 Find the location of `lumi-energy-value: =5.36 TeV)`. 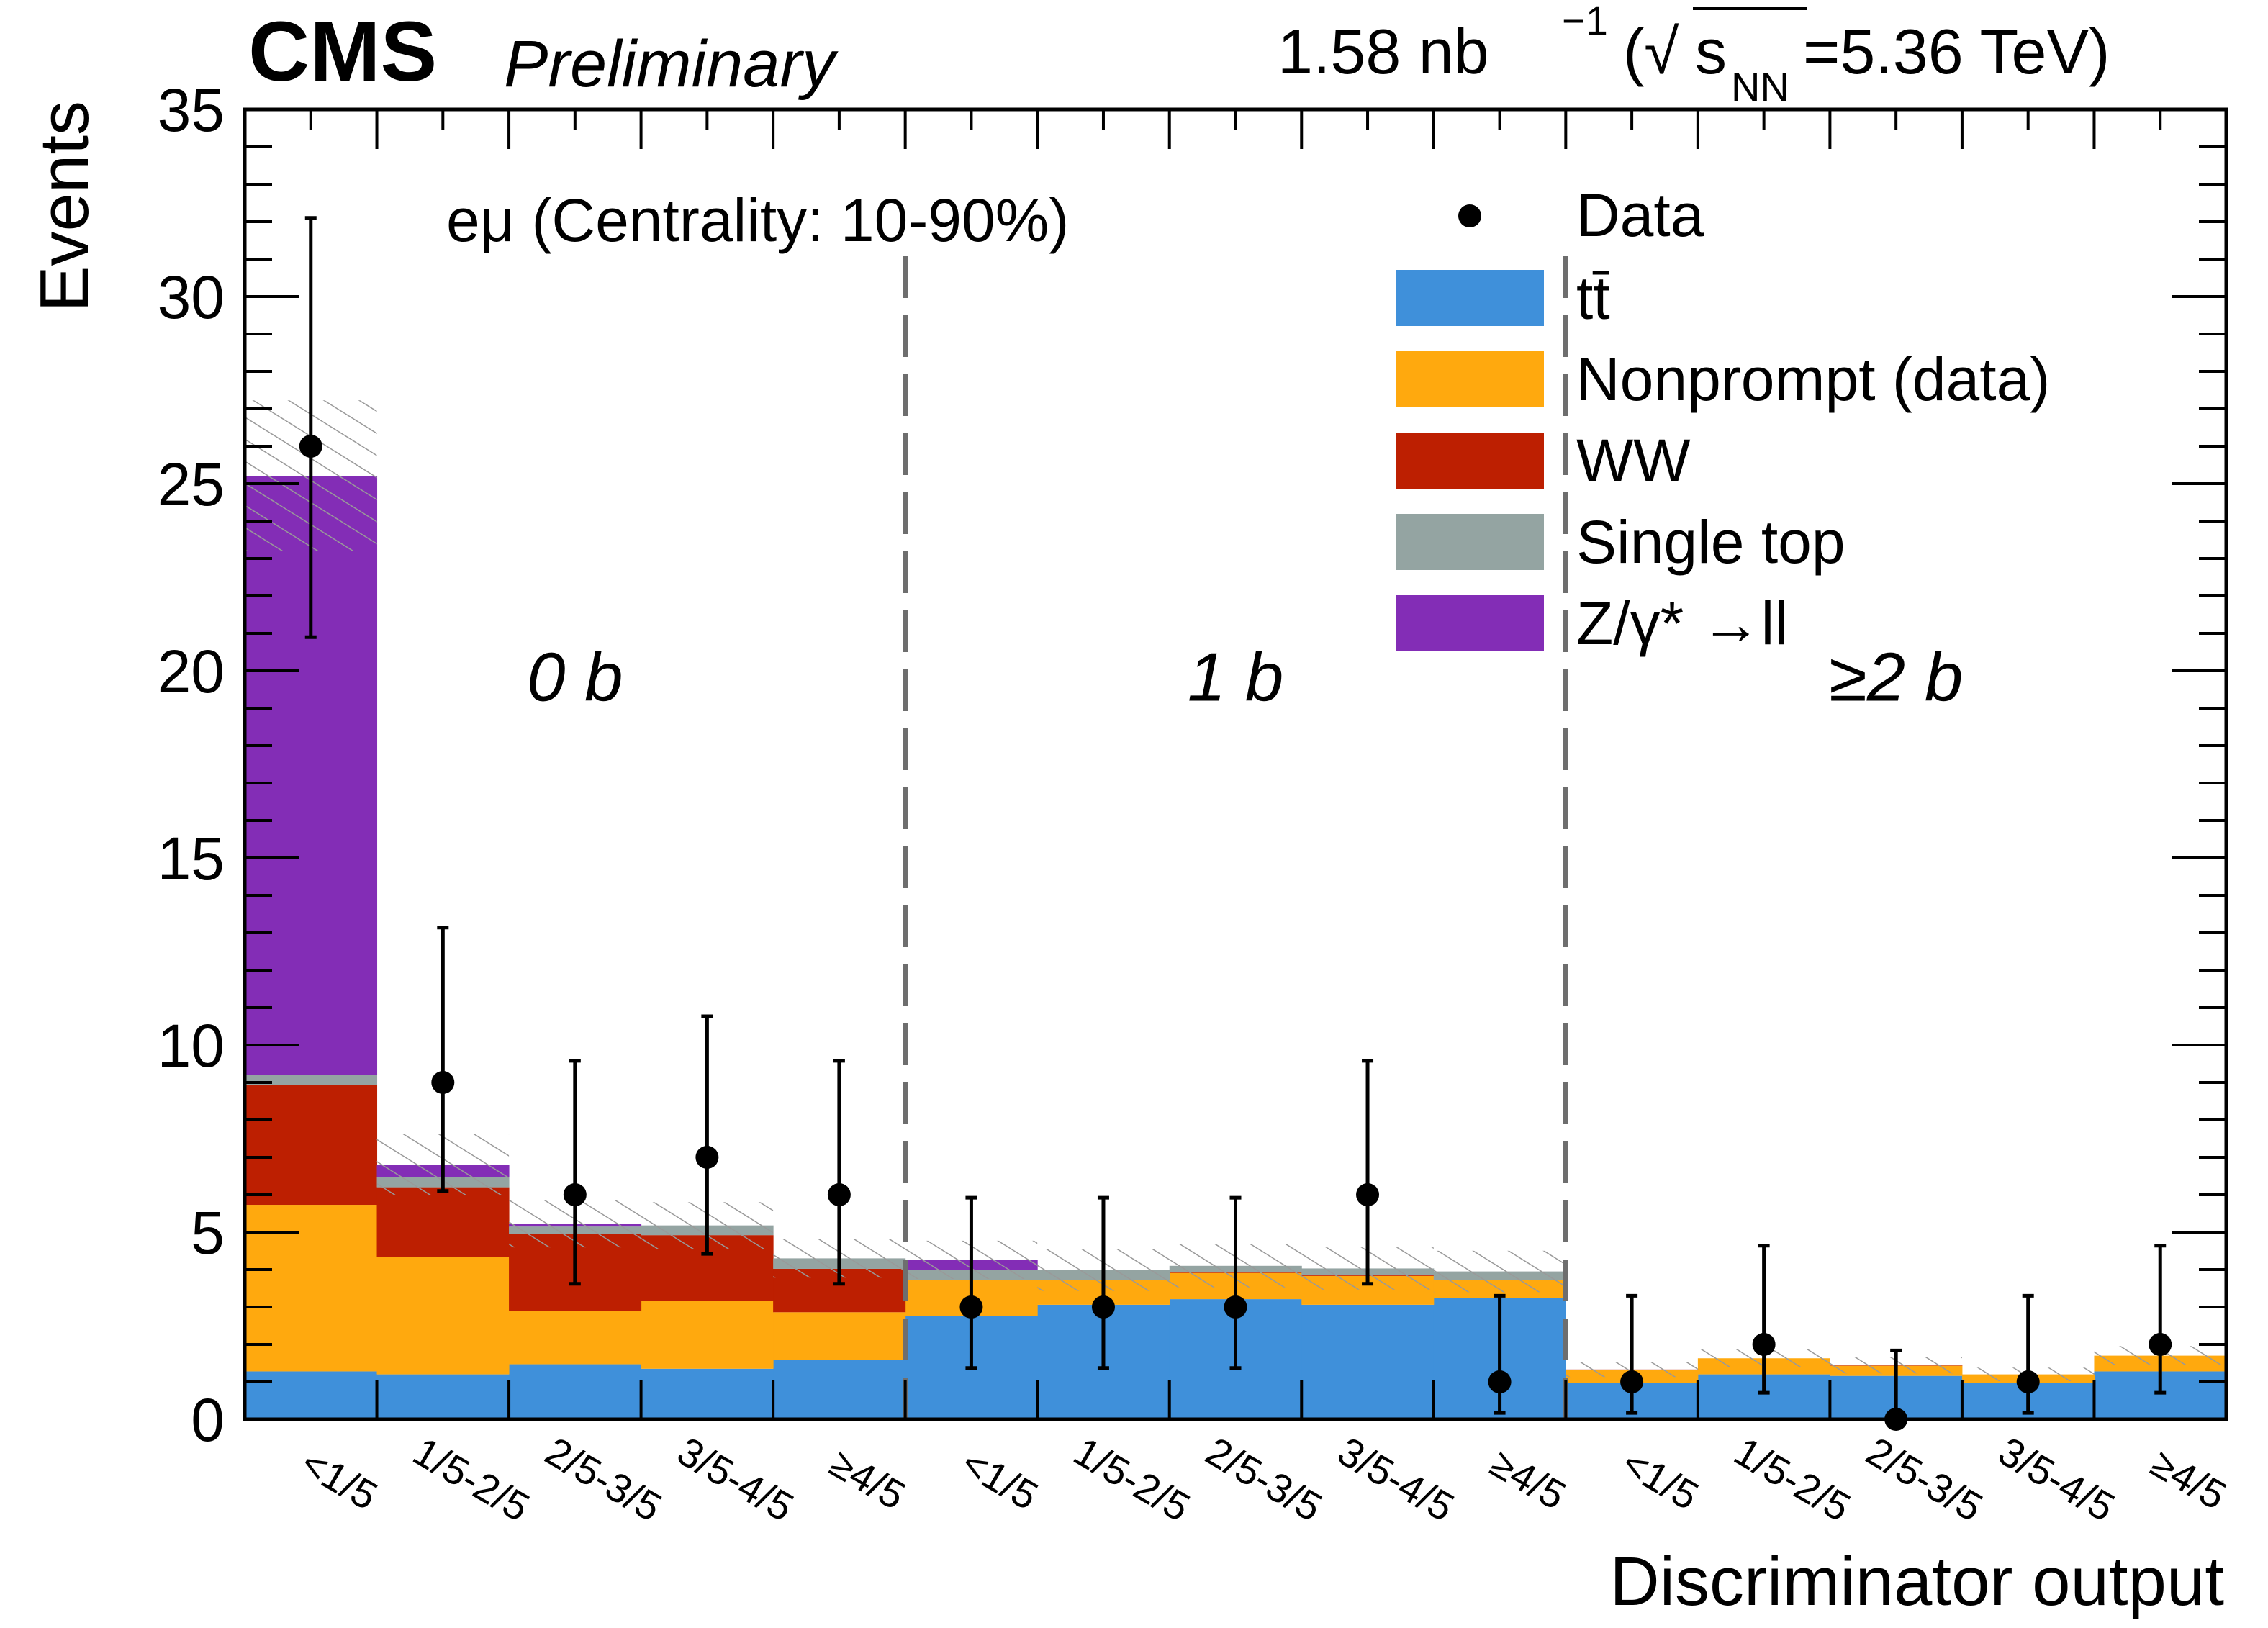

lumi-energy-value: =5.36 TeV) is located at coordinates (1956, 52).